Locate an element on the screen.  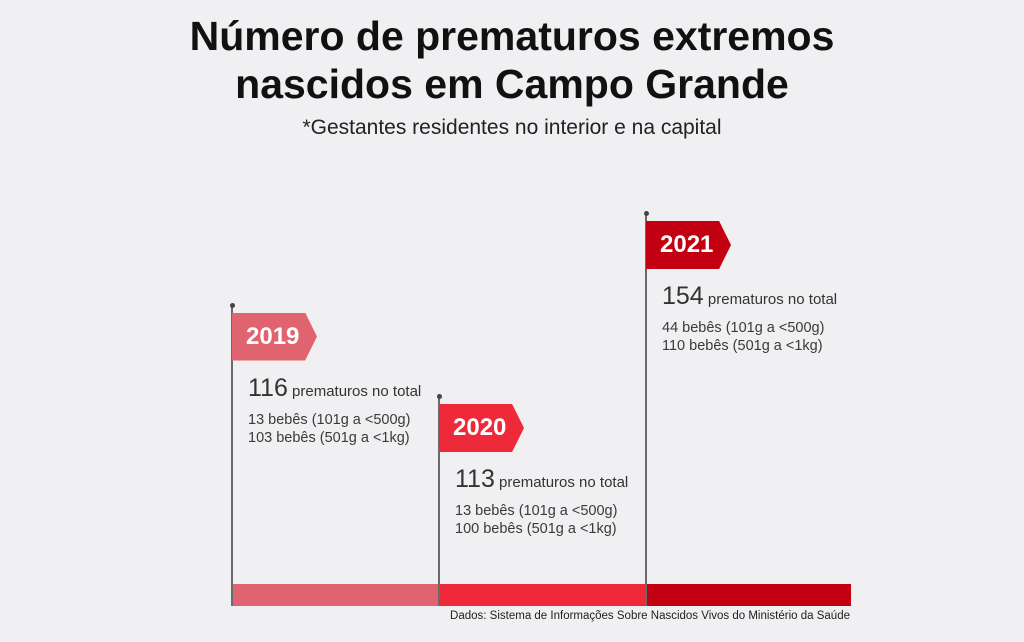
year-flag-2021: 2021 is located at coordinates (688, 245).